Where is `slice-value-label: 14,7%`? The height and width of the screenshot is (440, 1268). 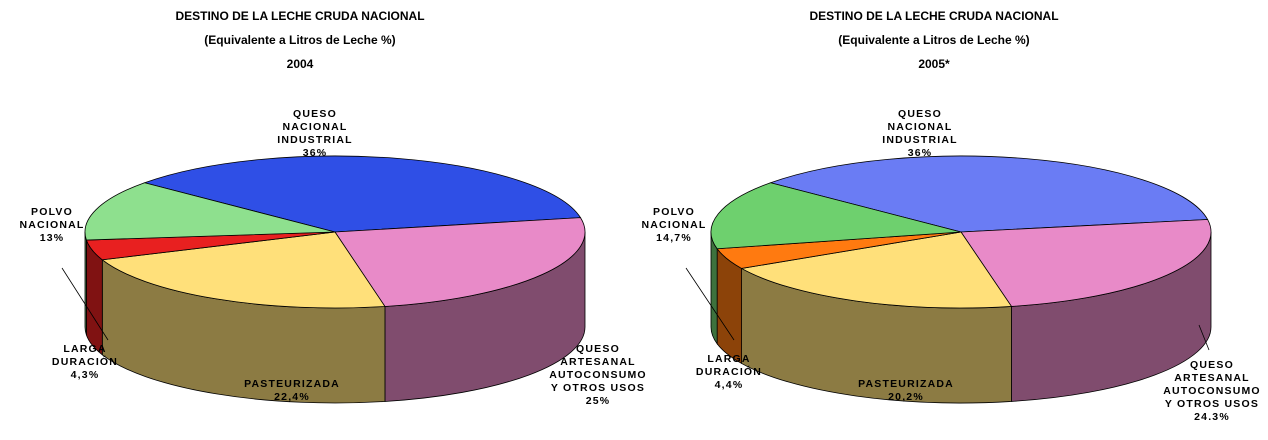 slice-value-label: 14,7% is located at coordinates (674, 238).